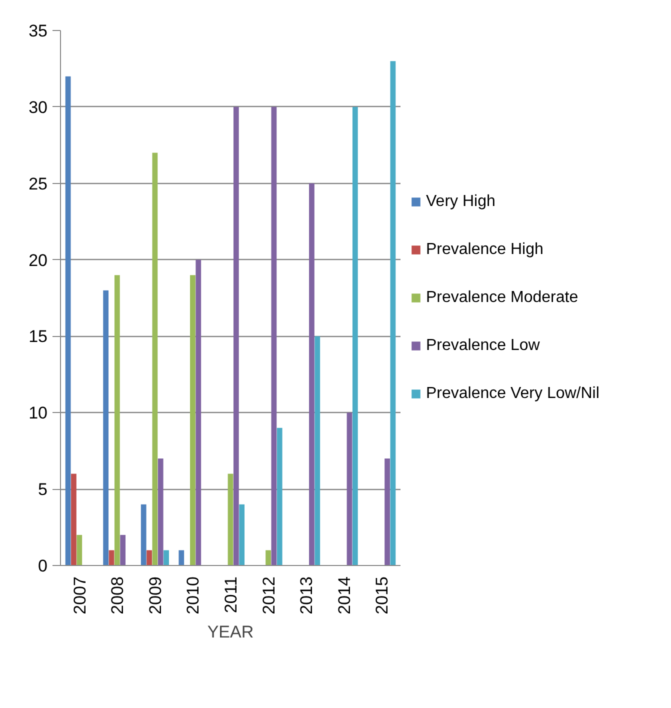 Image resolution: width=671 pixels, height=708 pixels. I want to click on y-tick-label: 5, so click(43, 490).